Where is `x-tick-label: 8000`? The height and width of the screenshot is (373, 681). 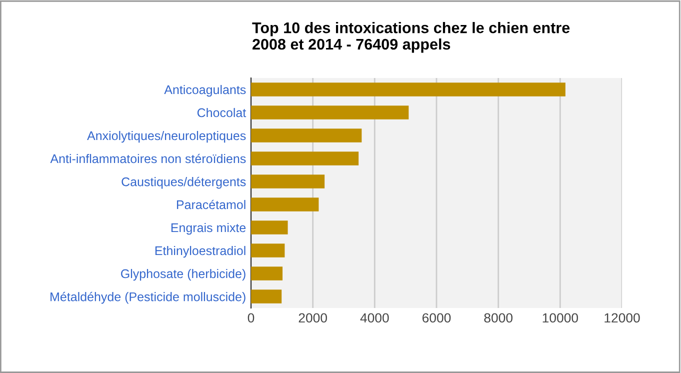 x-tick-label: 8000 is located at coordinates (498, 318).